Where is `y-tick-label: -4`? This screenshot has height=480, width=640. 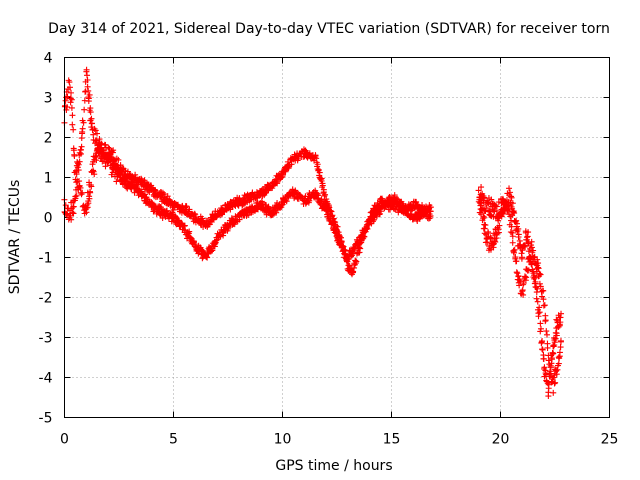
y-tick-label: -4 is located at coordinates (46, 379).